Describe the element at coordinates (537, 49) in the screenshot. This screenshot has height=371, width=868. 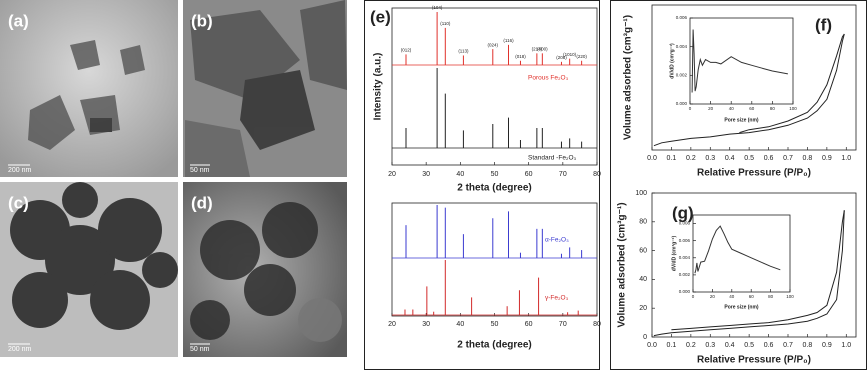
I see `peak-label: (214)` at that location.